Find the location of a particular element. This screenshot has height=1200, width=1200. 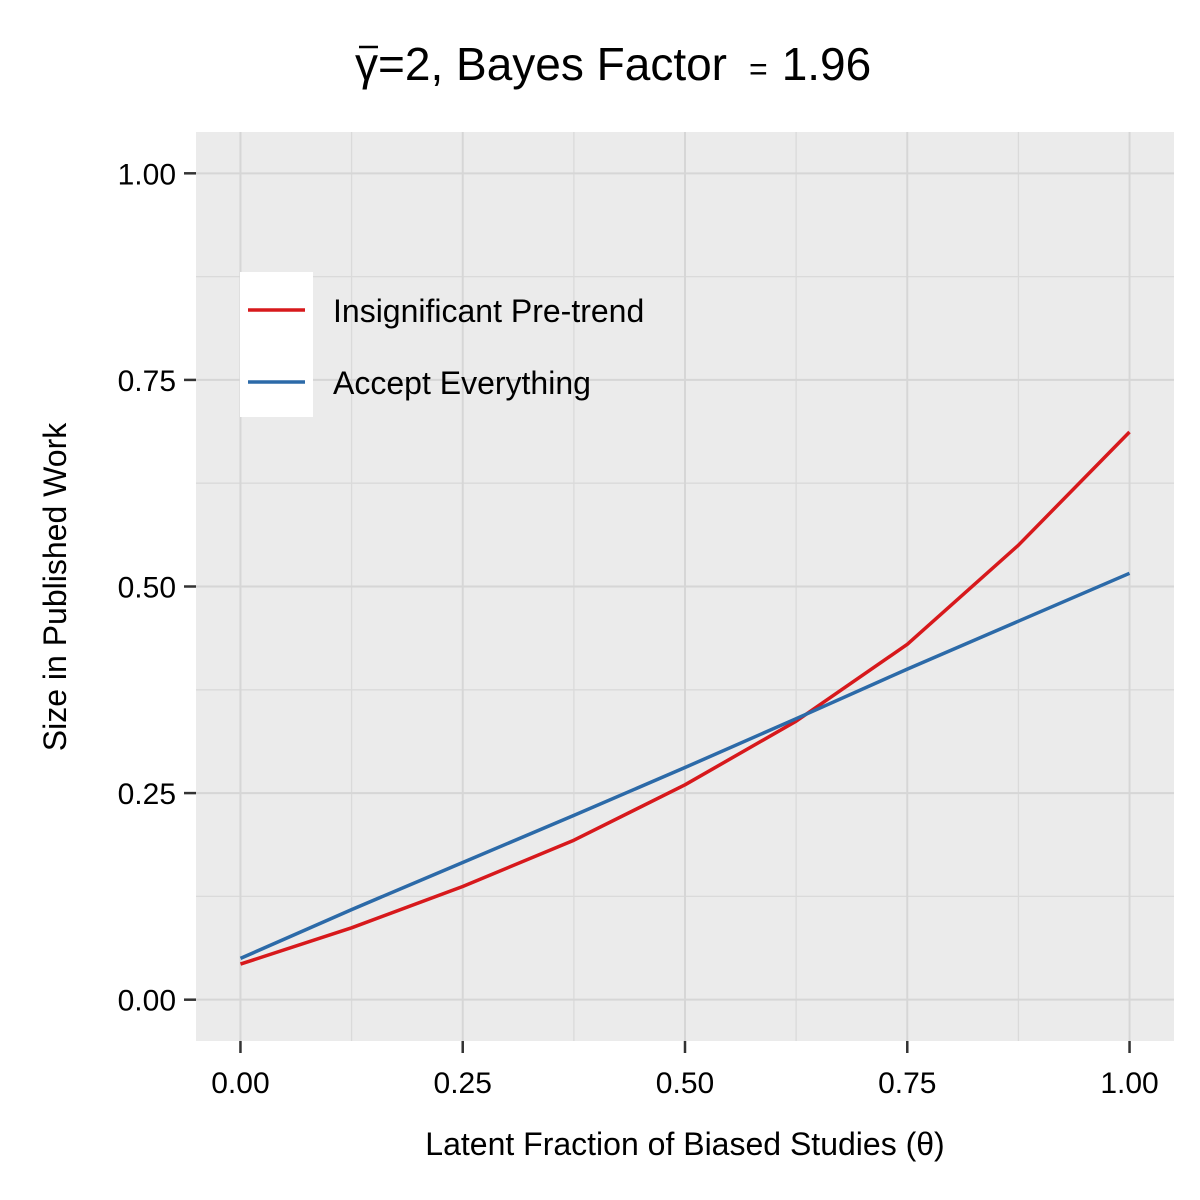

svg-text:γ=2, Bayes Factor=1.96: γ=2, Bayes Factor = 1.96 is located at coordinates (613, 64).